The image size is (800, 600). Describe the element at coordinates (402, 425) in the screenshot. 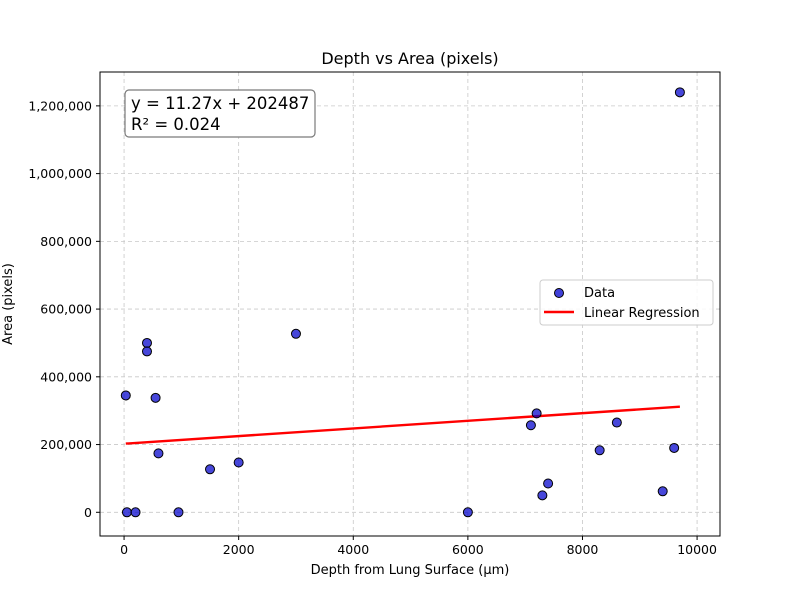

I see `regression-line` at that location.